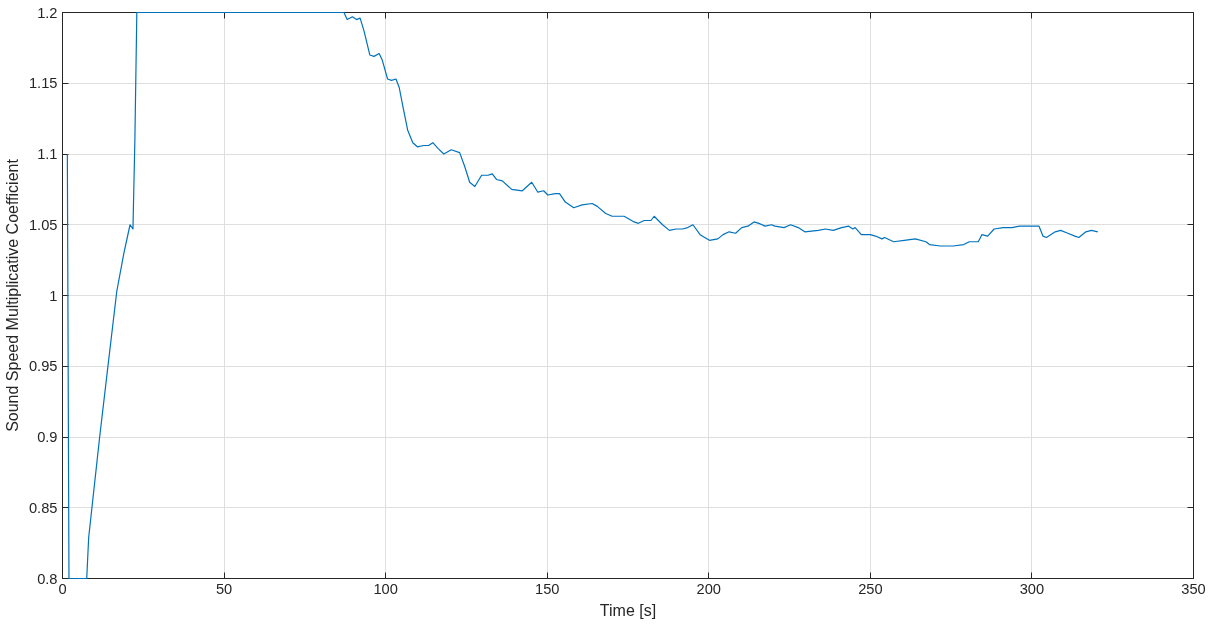 Image resolution: width=1215 pixels, height=628 pixels. I want to click on x-tick-label: 300, so click(1032, 588).